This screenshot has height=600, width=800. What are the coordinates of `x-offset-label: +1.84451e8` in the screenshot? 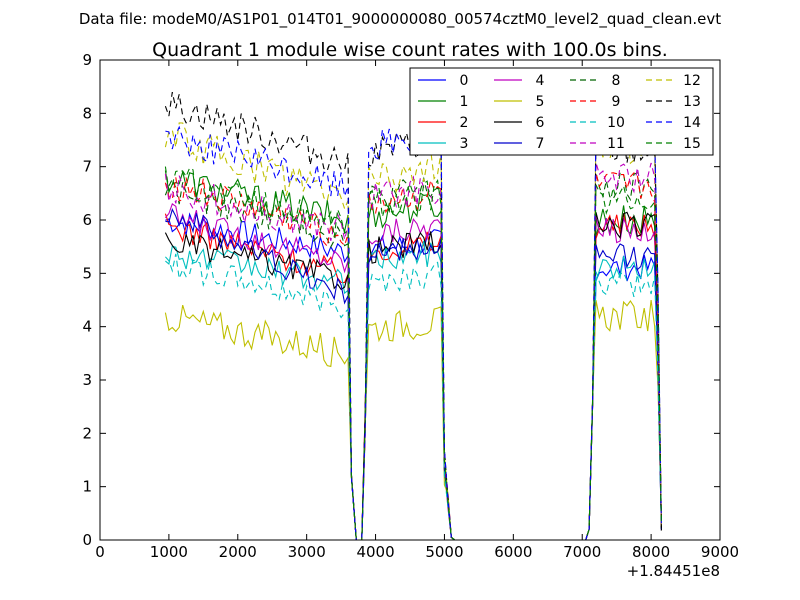 It's located at (673, 571).